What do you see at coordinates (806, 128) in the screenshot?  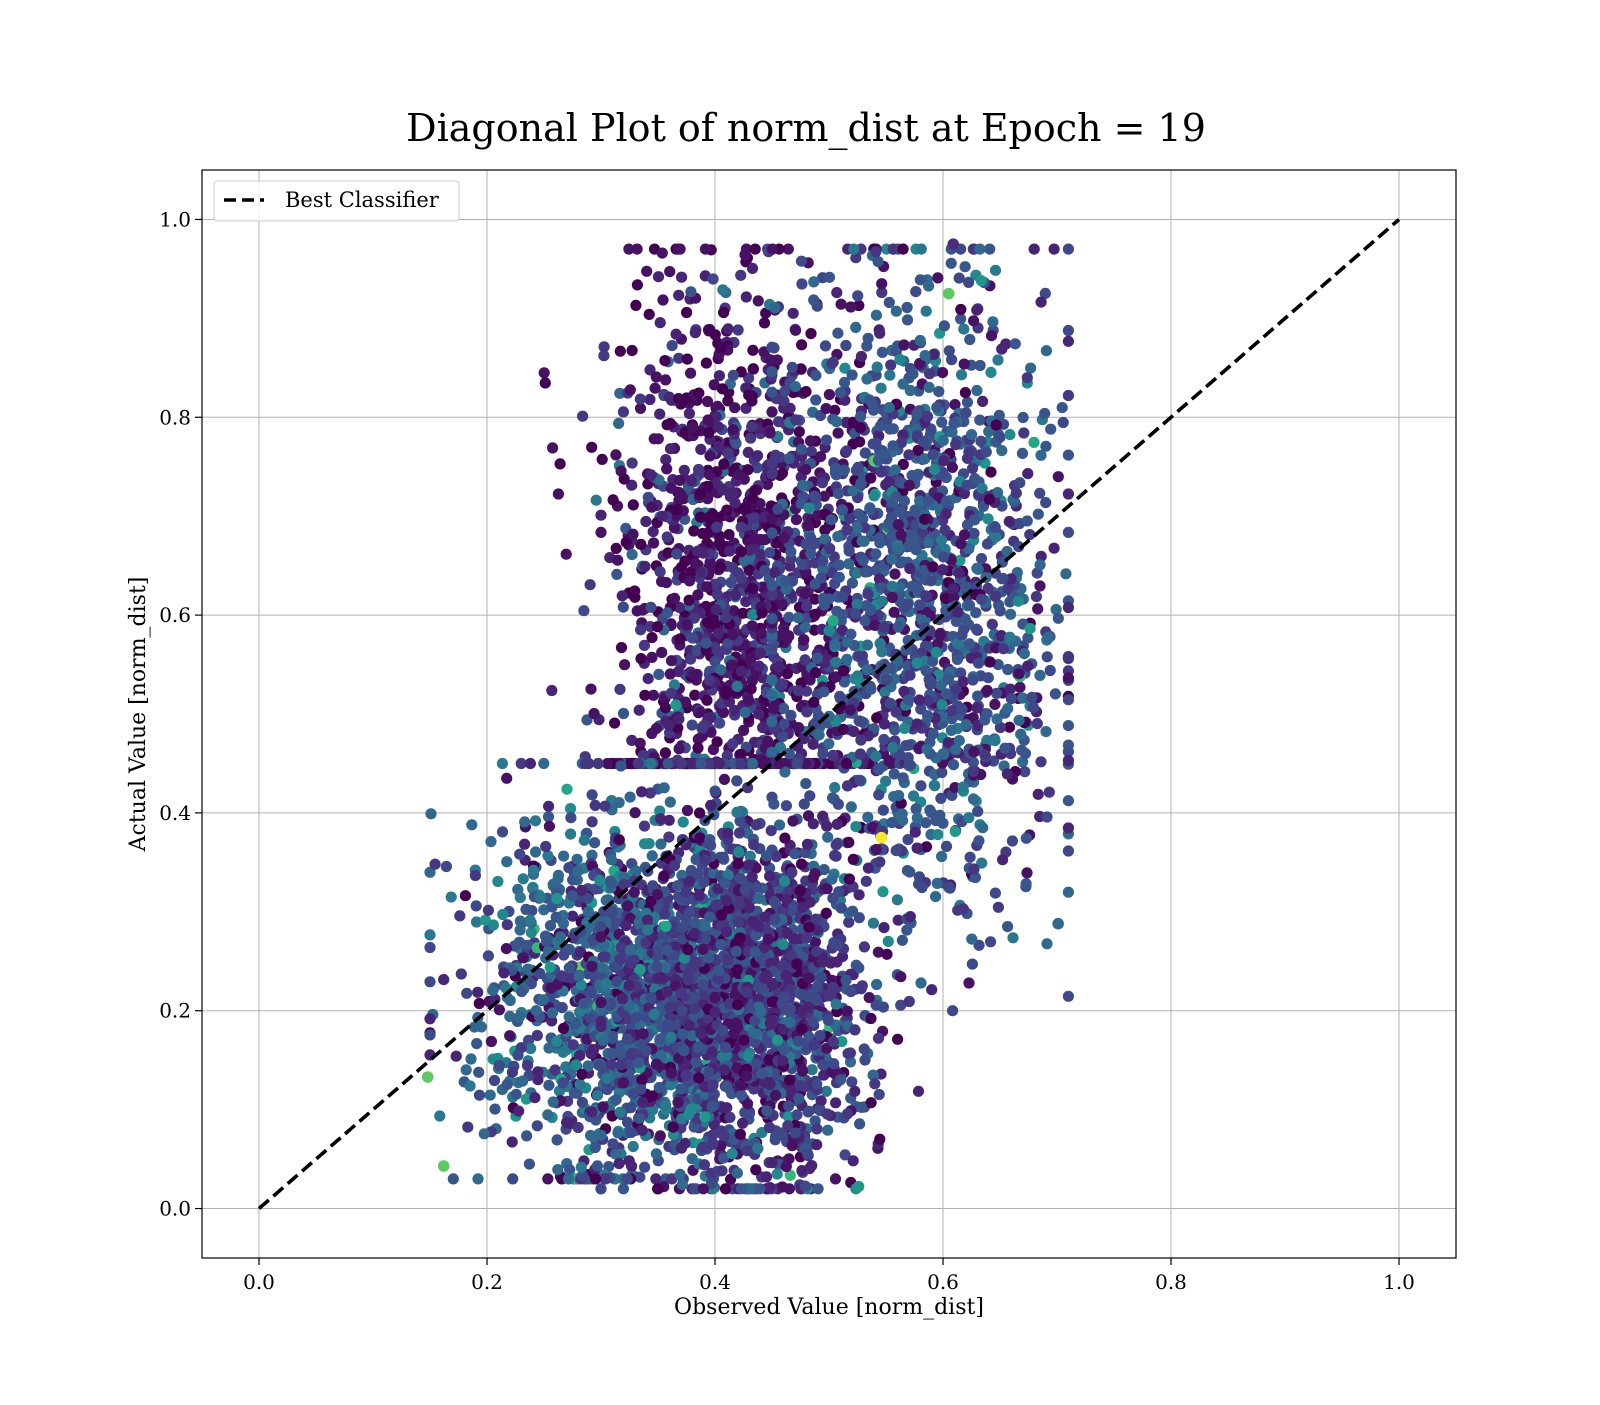 I see `chart-title: Diagonal Plot of norm_dist at Epoch = 19` at bounding box center [806, 128].